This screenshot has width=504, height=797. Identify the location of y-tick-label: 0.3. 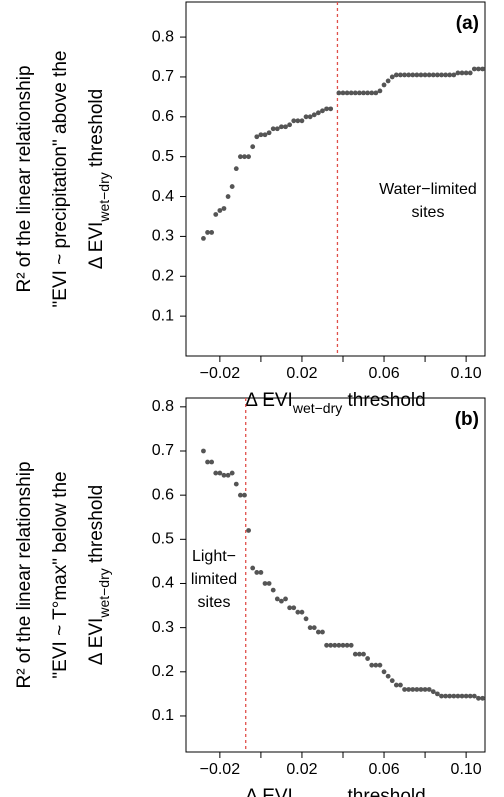
(163, 627).